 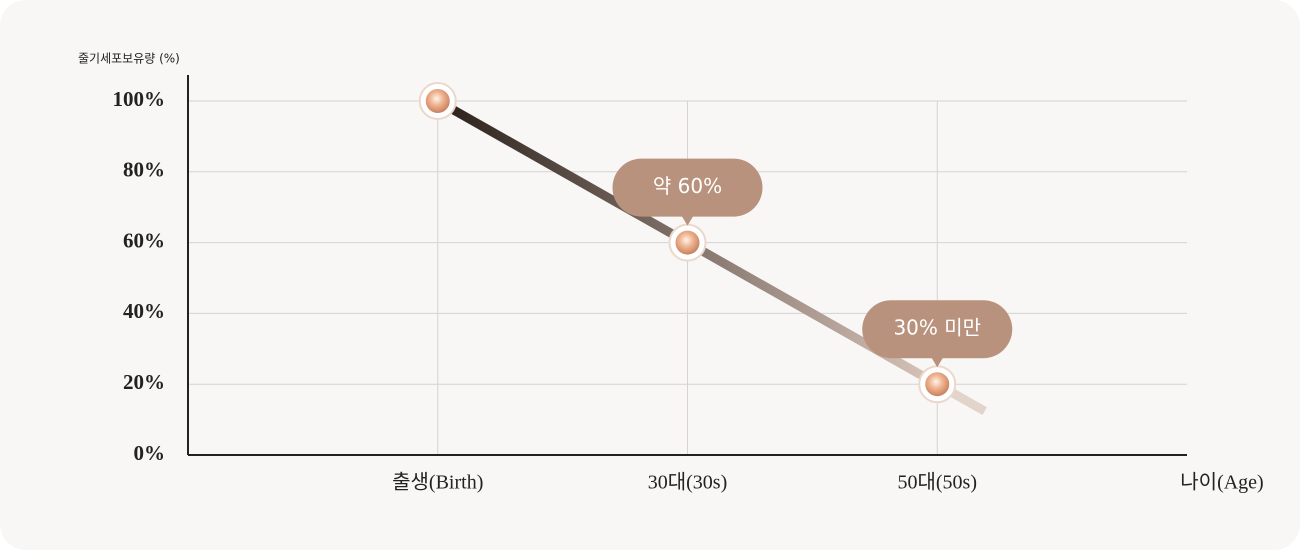 What do you see at coordinates (144, 311) in the screenshot?
I see `y-tick-label: 40%` at bounding box center [144, 311].